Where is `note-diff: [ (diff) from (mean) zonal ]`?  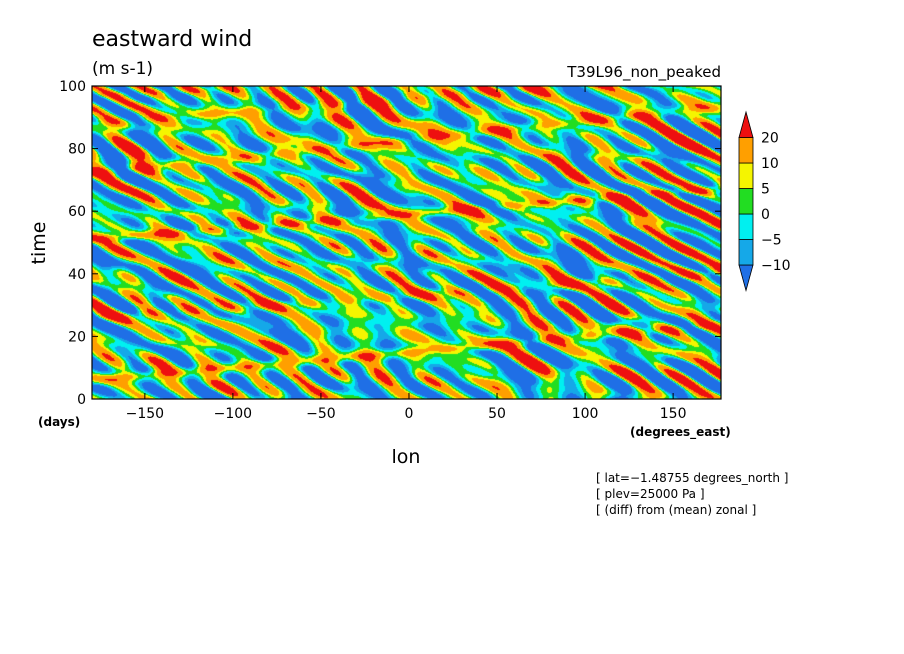 note-diff: [ (diff) from (mean) zonal ] is located at coordinates (676, 510).